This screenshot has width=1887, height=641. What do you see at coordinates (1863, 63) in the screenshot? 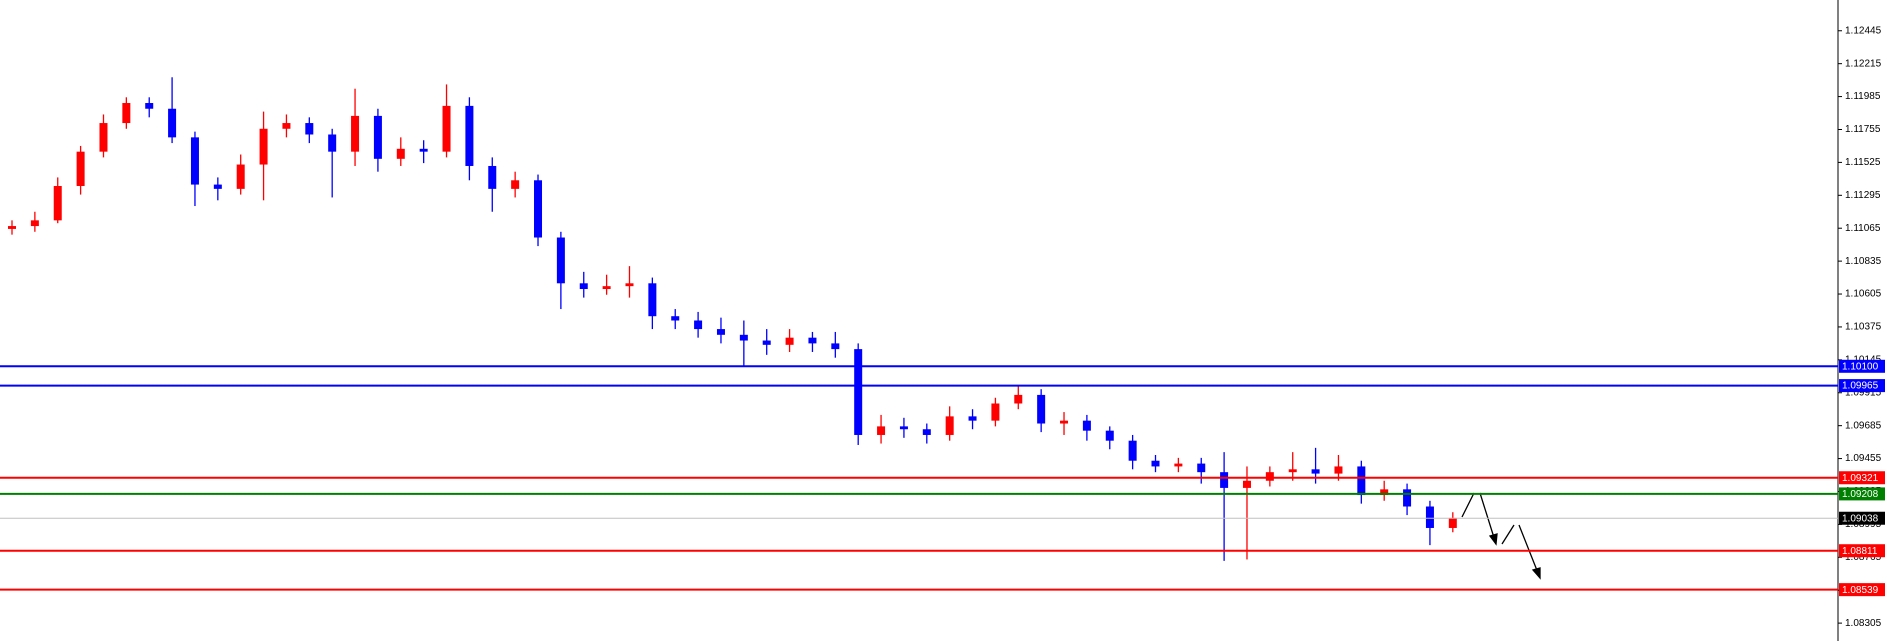
I see `y-tick-label: 1.12215` at bounding box center [1863, 63].